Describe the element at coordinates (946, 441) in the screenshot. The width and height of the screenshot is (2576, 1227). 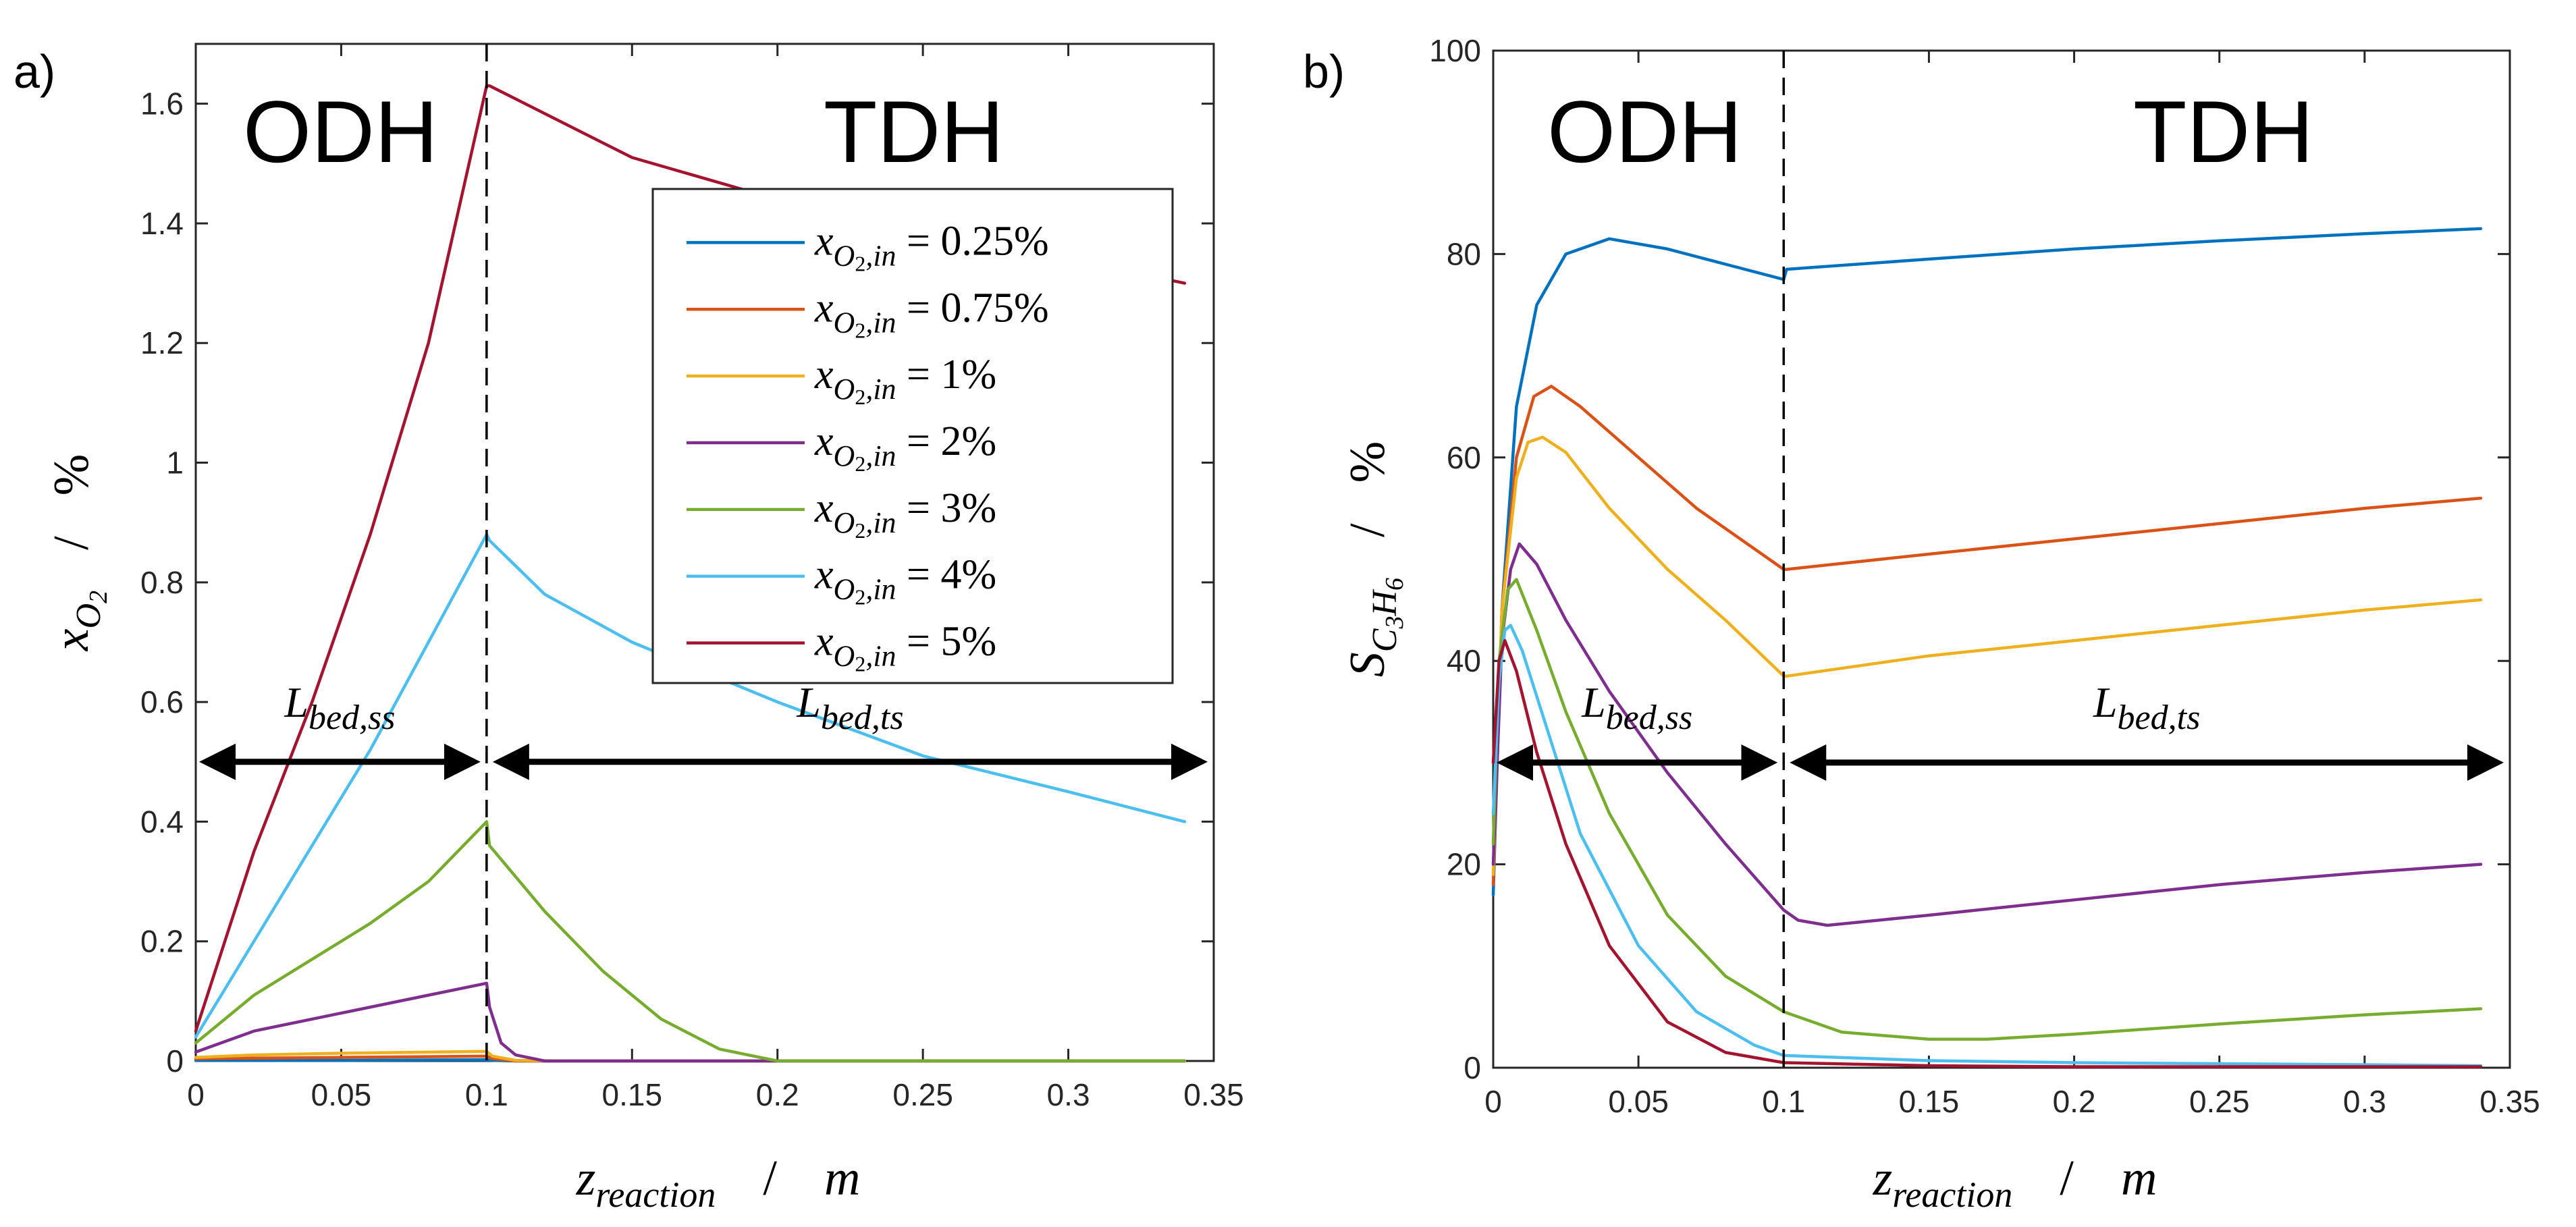
I see `text-span: = 2%` at that location.